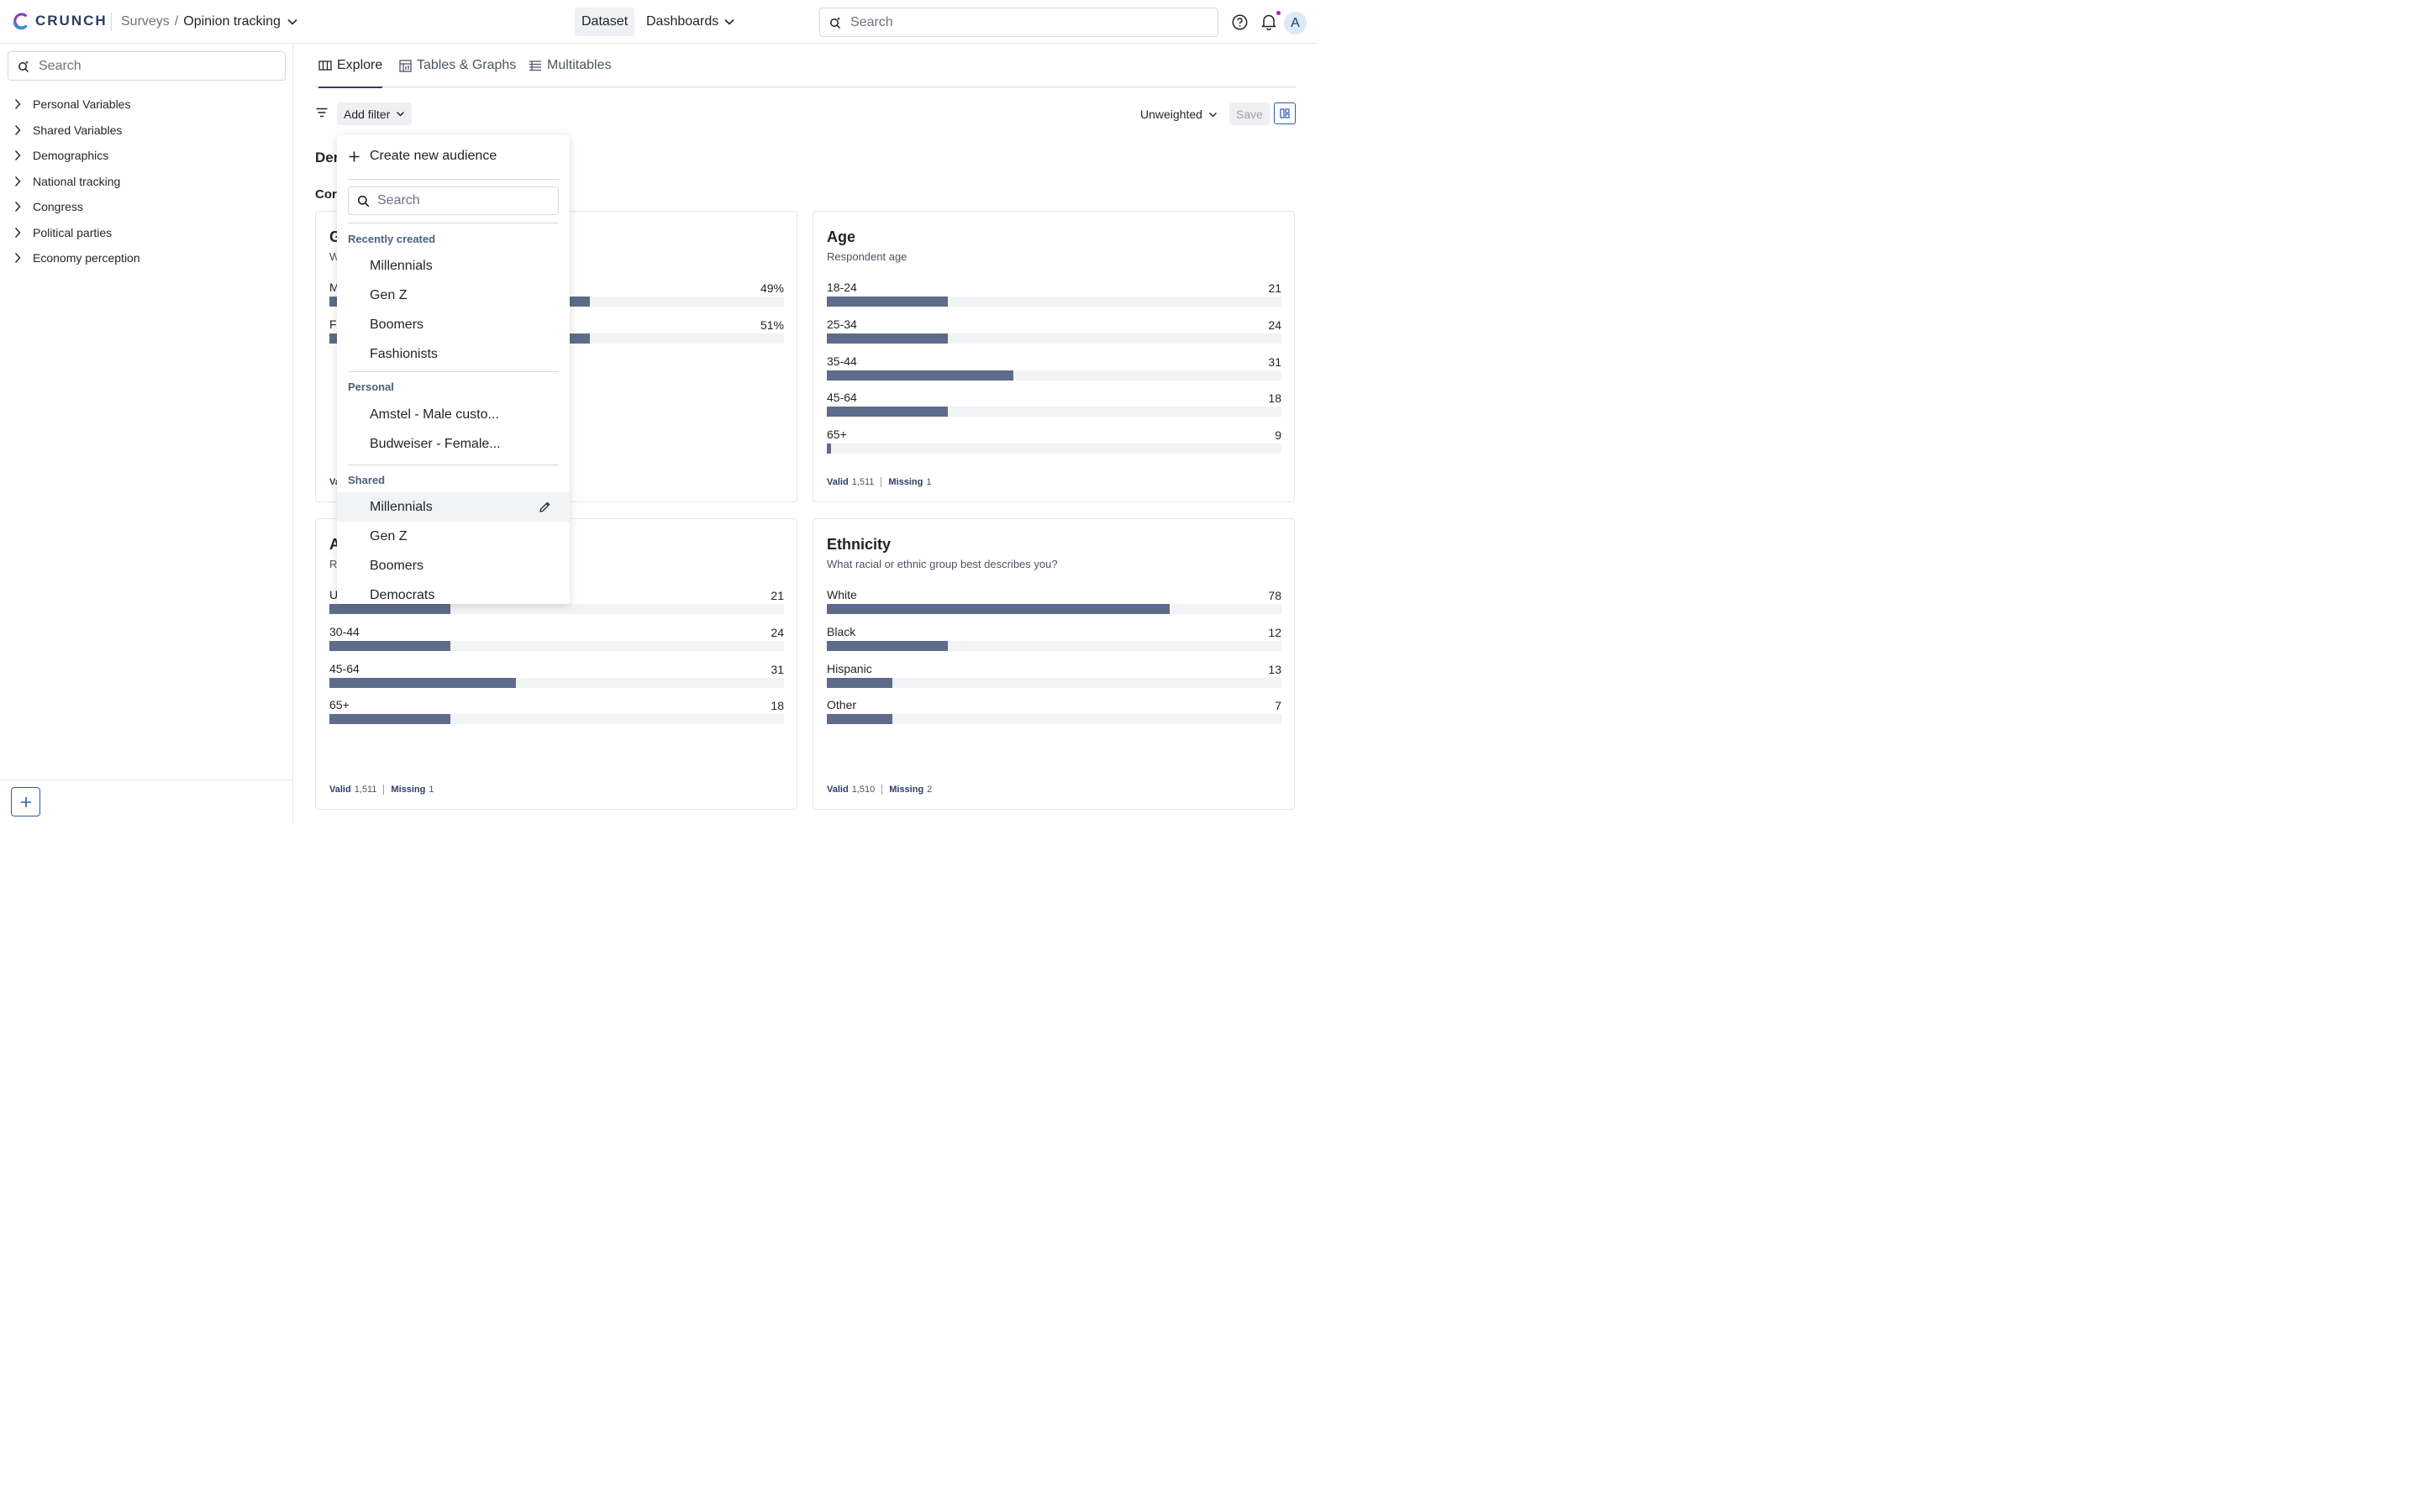  Describe the element at coordinates (232, 21) in the screenshot. I see `breadcrumb-current-dataset: Opinion tracking` at that location.